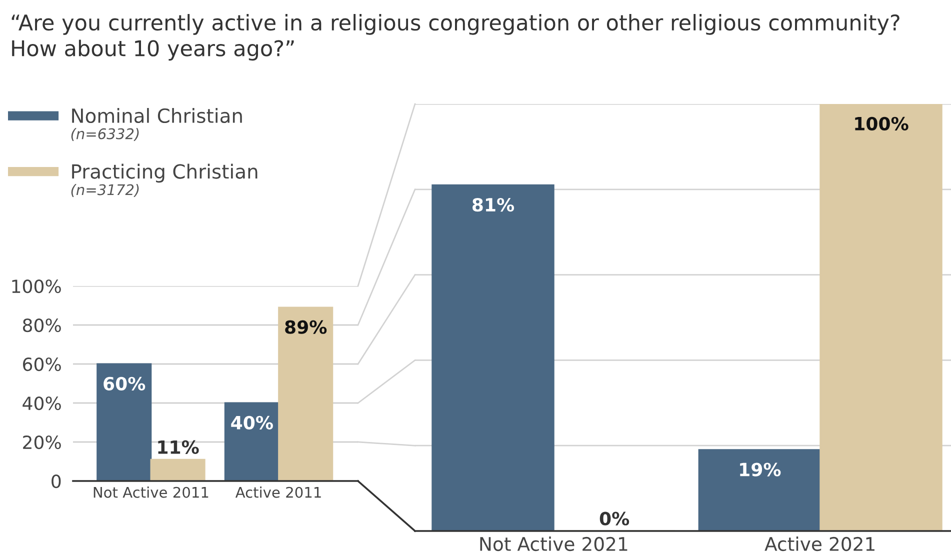  I want to click on text: (n=3172), so click(105, 190).